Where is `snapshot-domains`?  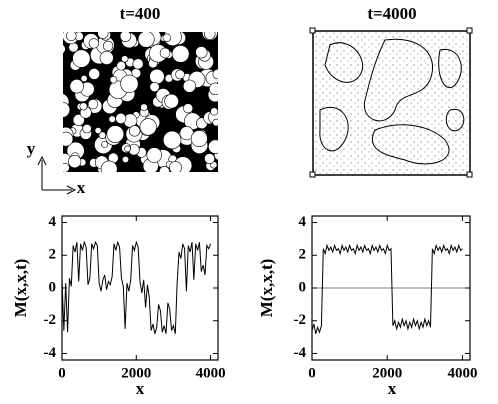 snapshot-domains is located at coordinates (140, 102).